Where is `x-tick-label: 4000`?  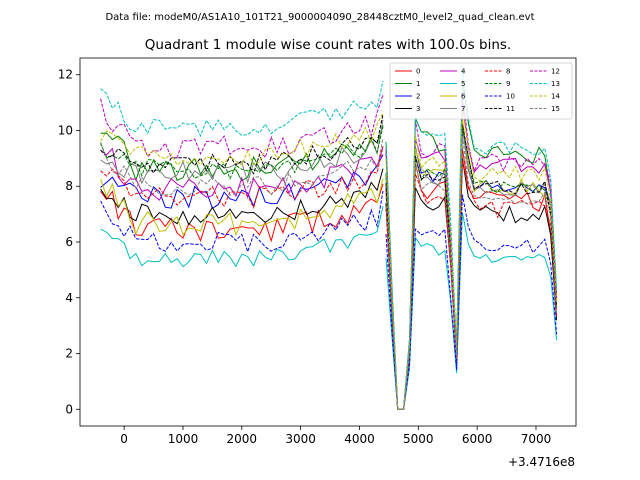
x-tick-label: 4000 is located at coordinates (359, 439).